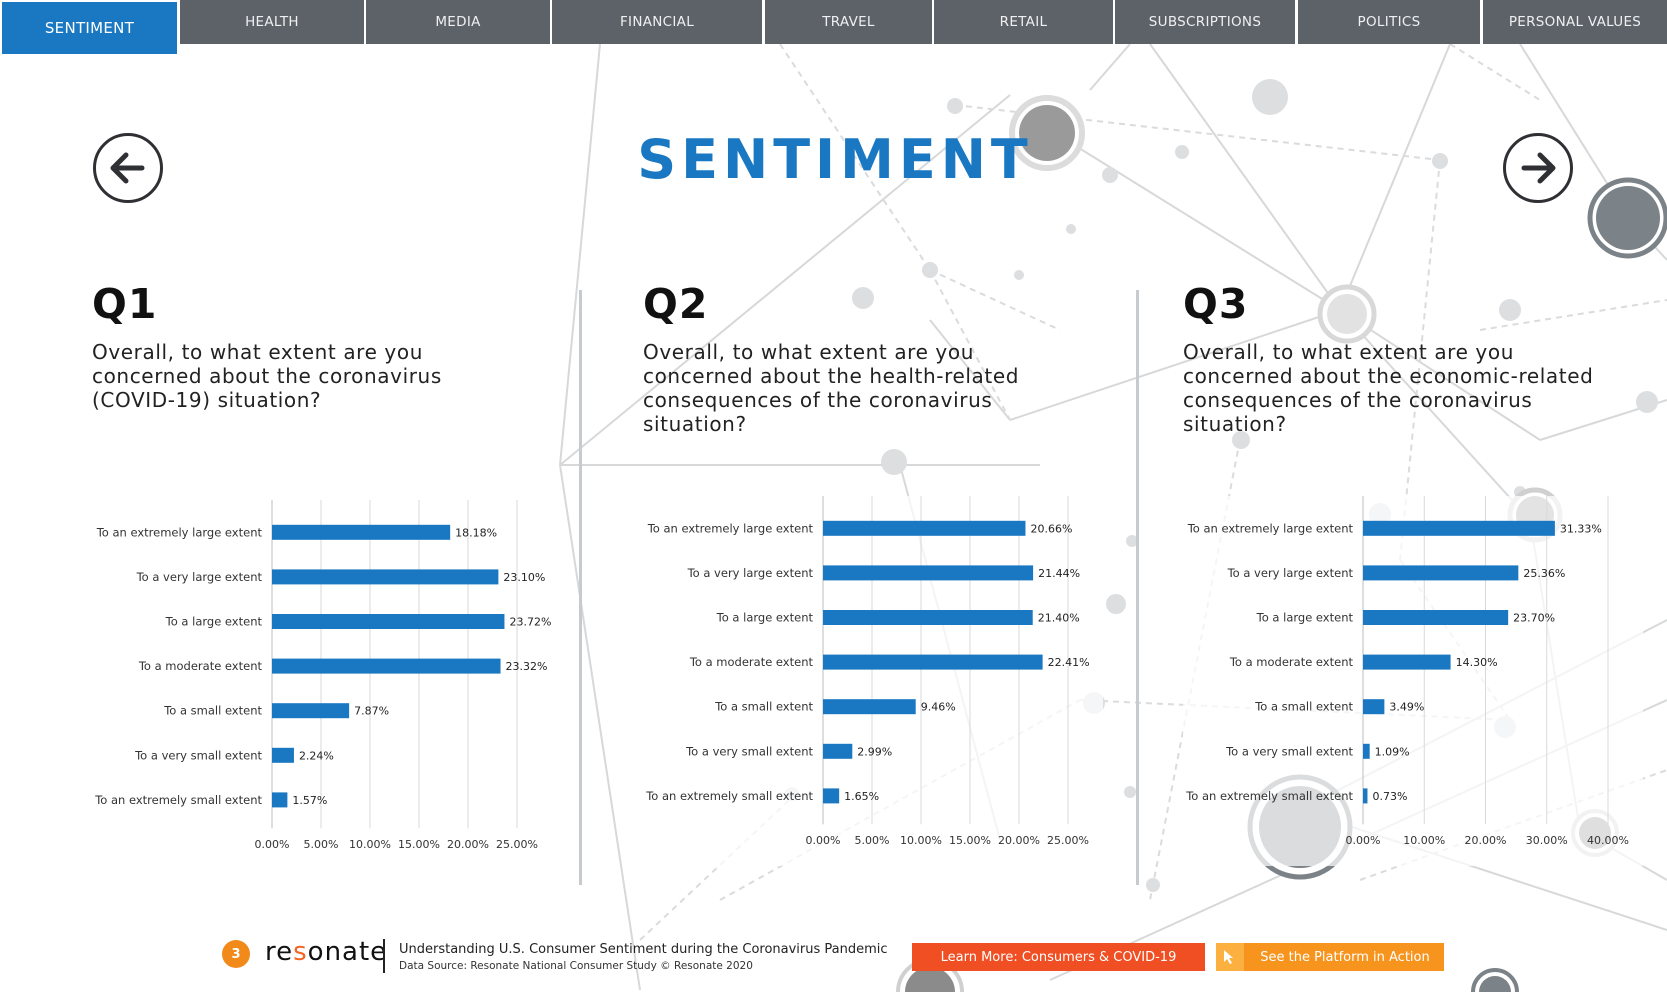 This screenshot has height=992, width=1667. What do you see at coordinates (1406, 707) in the screenshot?
I see `data-label: 3.49%` at bounding box center [1406, 707].